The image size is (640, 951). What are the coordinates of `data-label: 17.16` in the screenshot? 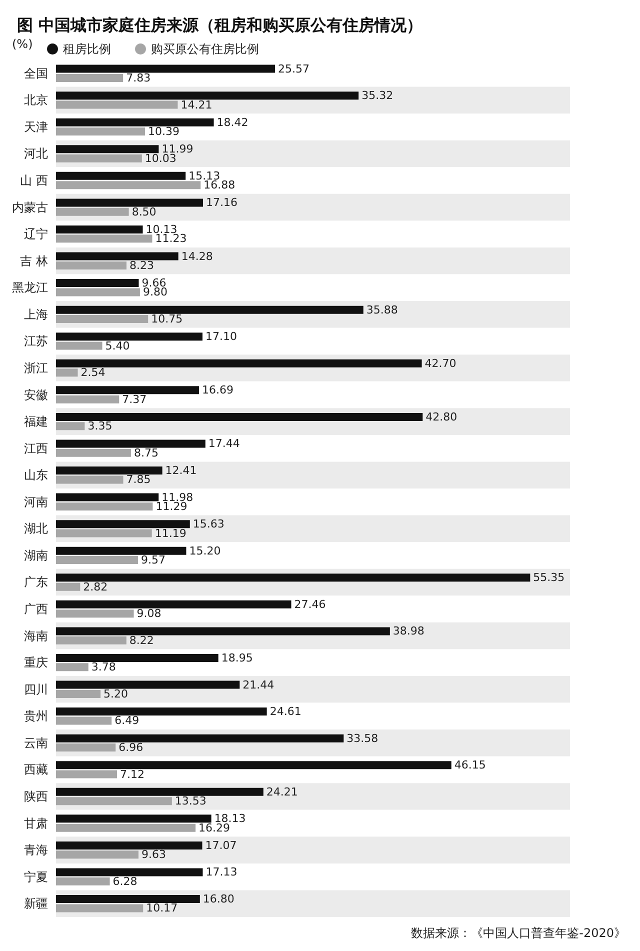 It's located at (222, 203).